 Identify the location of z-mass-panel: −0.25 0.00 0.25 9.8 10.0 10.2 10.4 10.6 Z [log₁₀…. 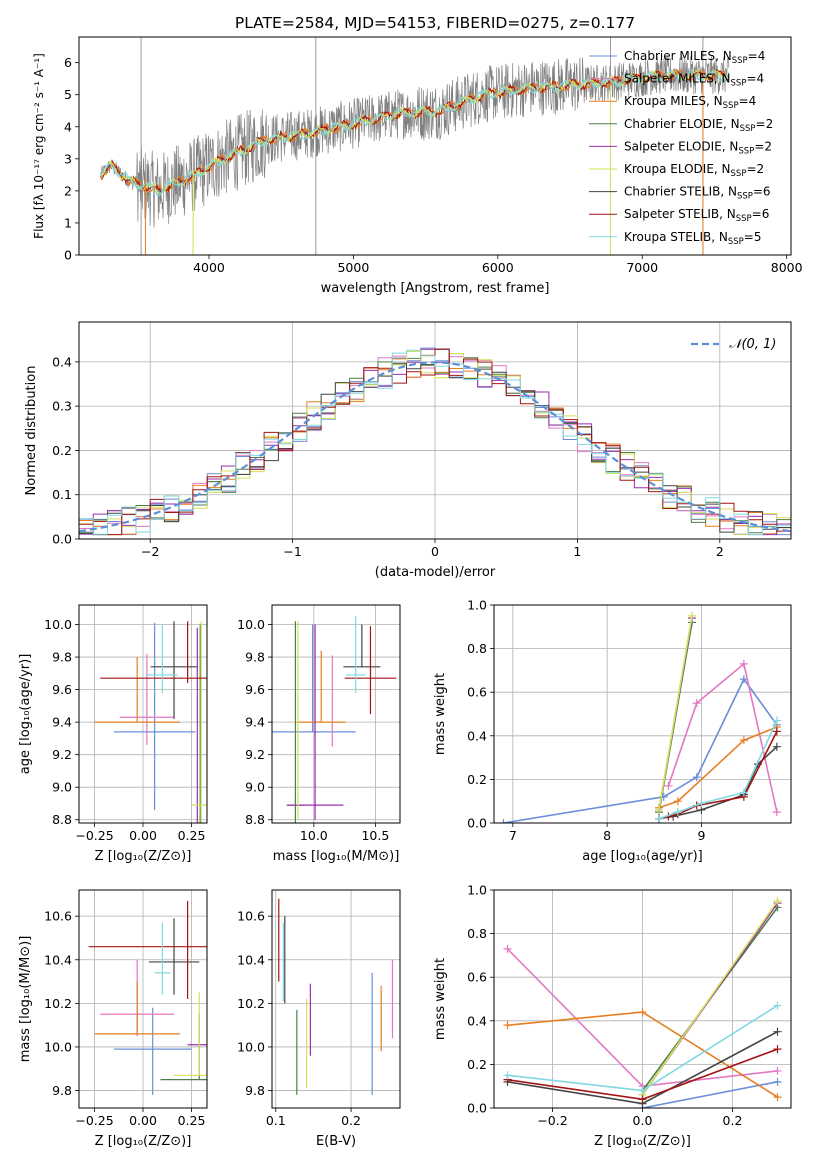
(113, 1019).